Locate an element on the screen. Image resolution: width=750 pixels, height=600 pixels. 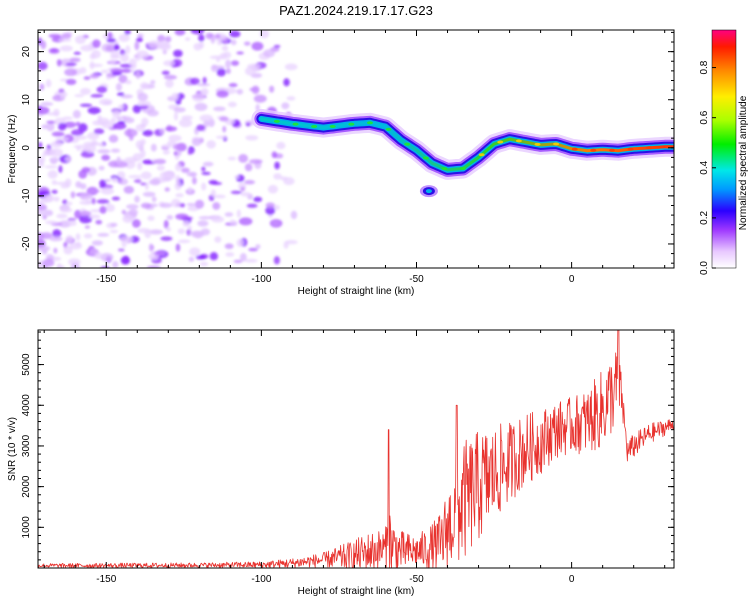
snr-y-tick-label: 2000 is located at coordinates (26, 486).